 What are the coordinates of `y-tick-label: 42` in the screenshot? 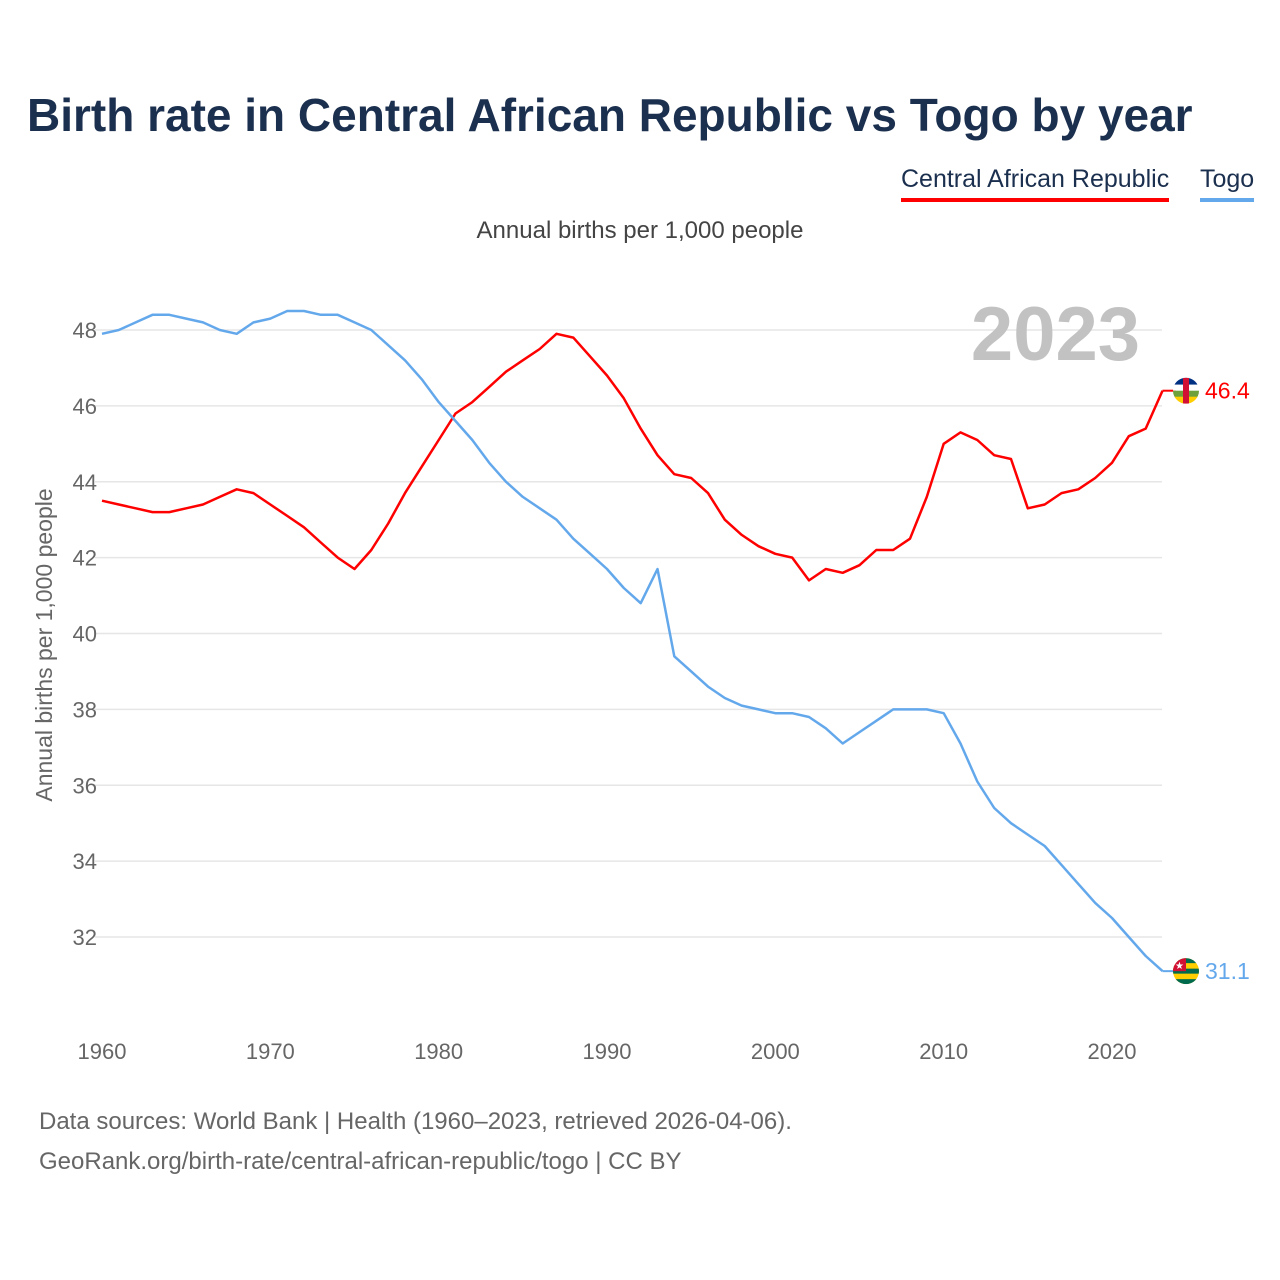 It's located at (85, 558).